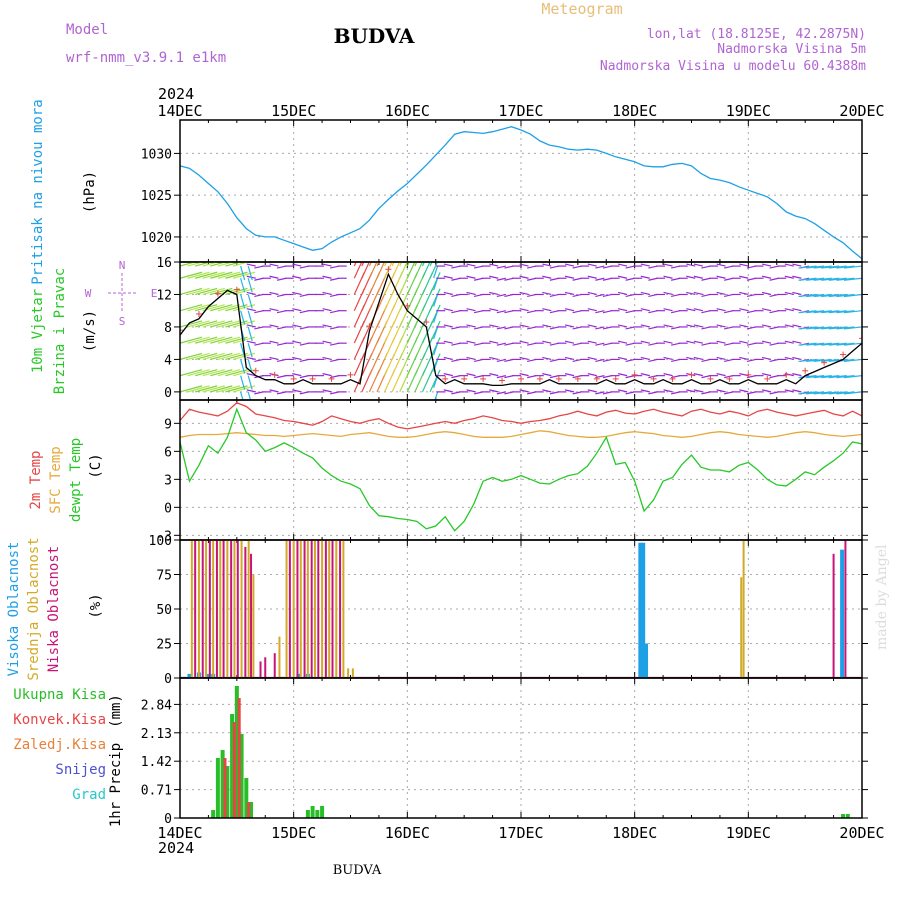  I want to click on wind-speed-line, so click(521, 329).